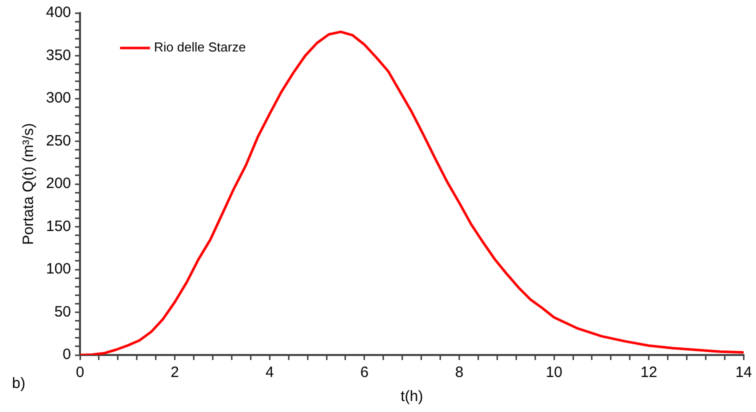 The height and width of the screenshot is (412, 756). Describe the element at coordinates (364, 373) in the screenshot. I see `x-tick-label: 6` at that location.